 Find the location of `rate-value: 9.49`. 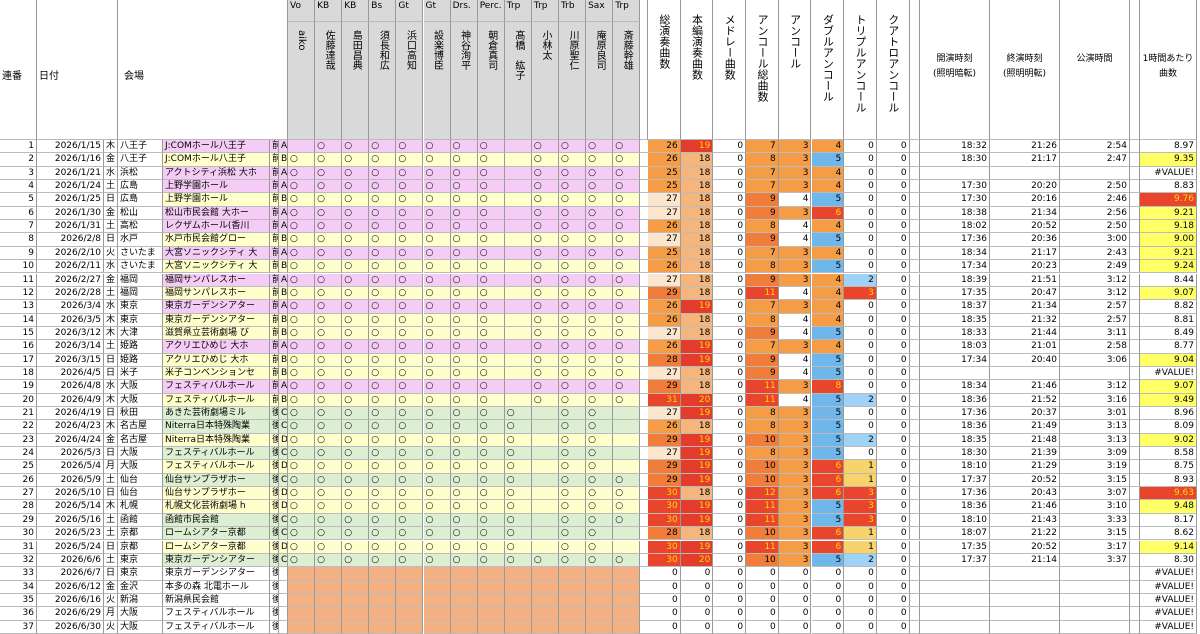

rate-value: 9.49 is located at coordinates (1168, 400).